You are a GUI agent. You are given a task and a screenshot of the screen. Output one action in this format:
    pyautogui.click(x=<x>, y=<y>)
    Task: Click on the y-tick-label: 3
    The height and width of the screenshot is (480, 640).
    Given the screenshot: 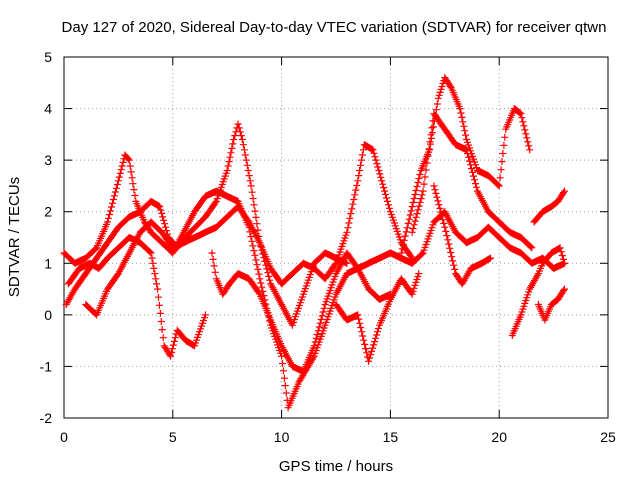 What is the action you would take?
    pyautogui.click(x=48, y=160)
    